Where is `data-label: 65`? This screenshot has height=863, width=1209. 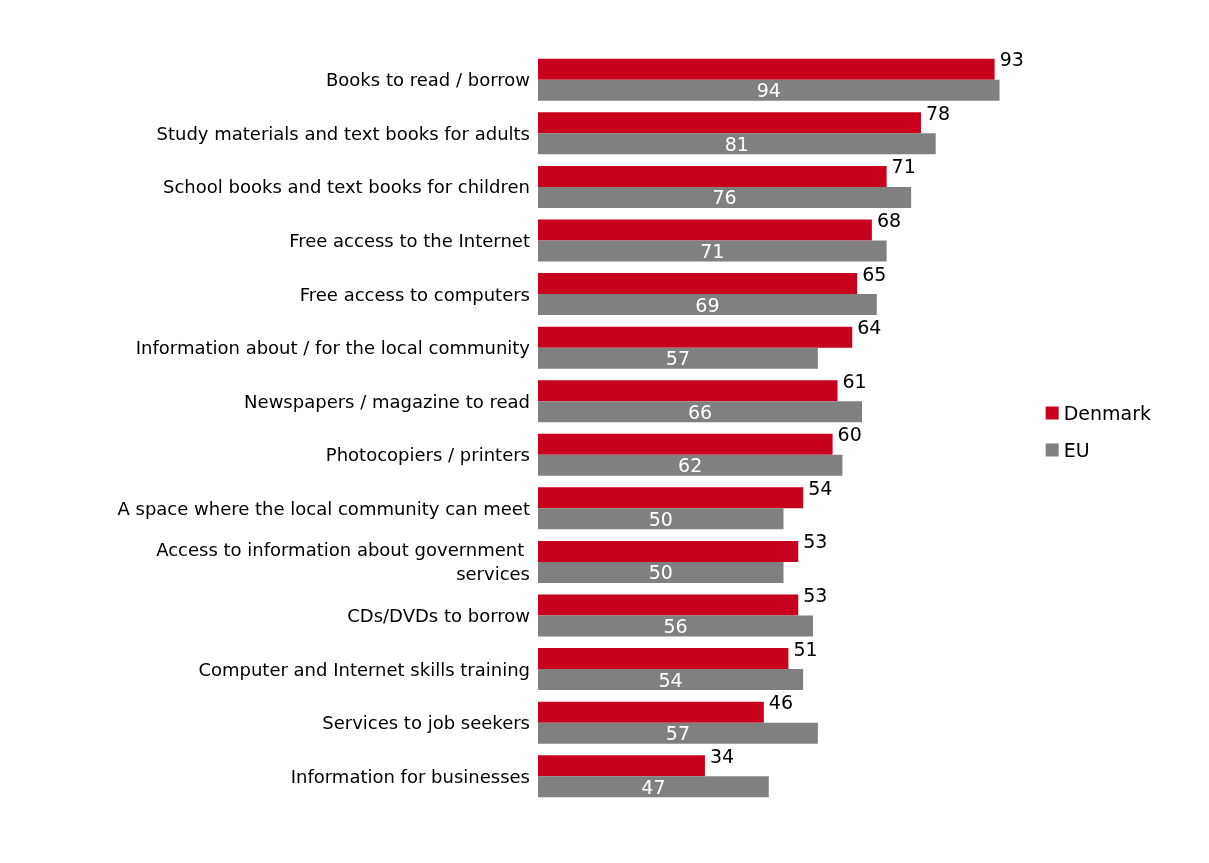 data-label: 65 is located at coordinates (874, 273).